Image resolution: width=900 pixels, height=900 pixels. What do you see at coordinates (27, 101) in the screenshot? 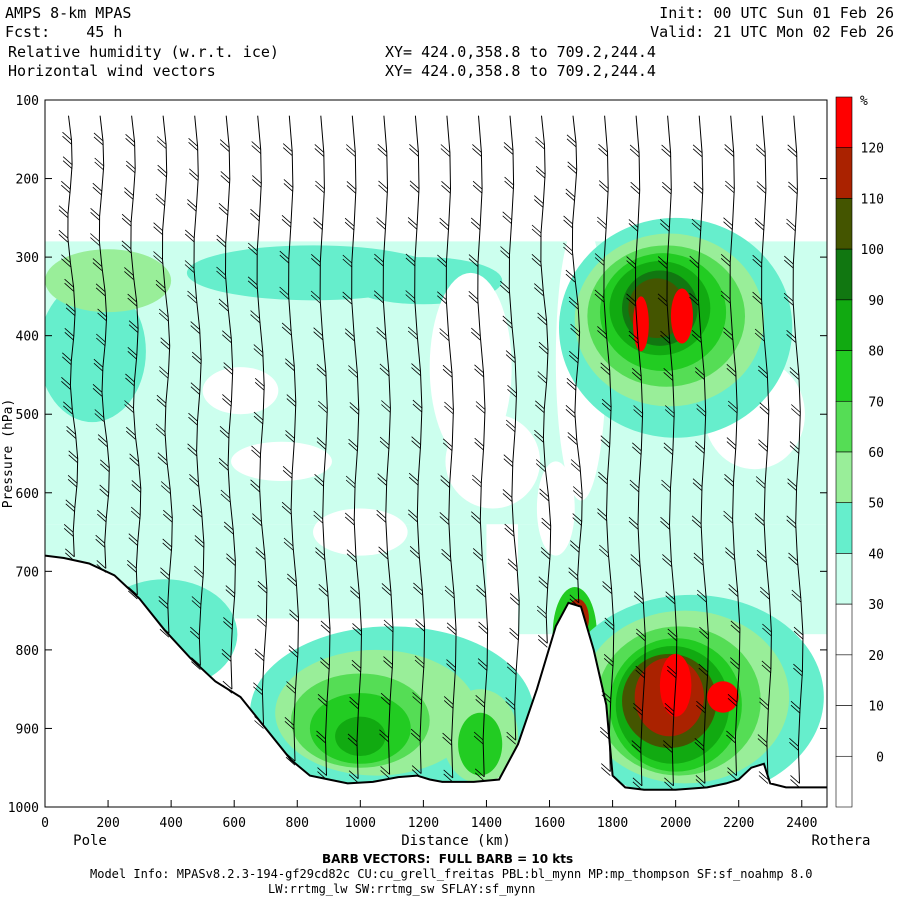
I see `y-tick-label: 100` at bounding box center [27, 101].